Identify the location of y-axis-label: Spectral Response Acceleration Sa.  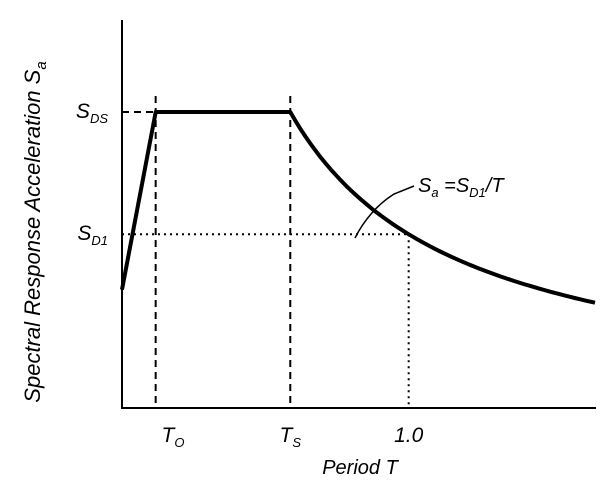
(35, 231).